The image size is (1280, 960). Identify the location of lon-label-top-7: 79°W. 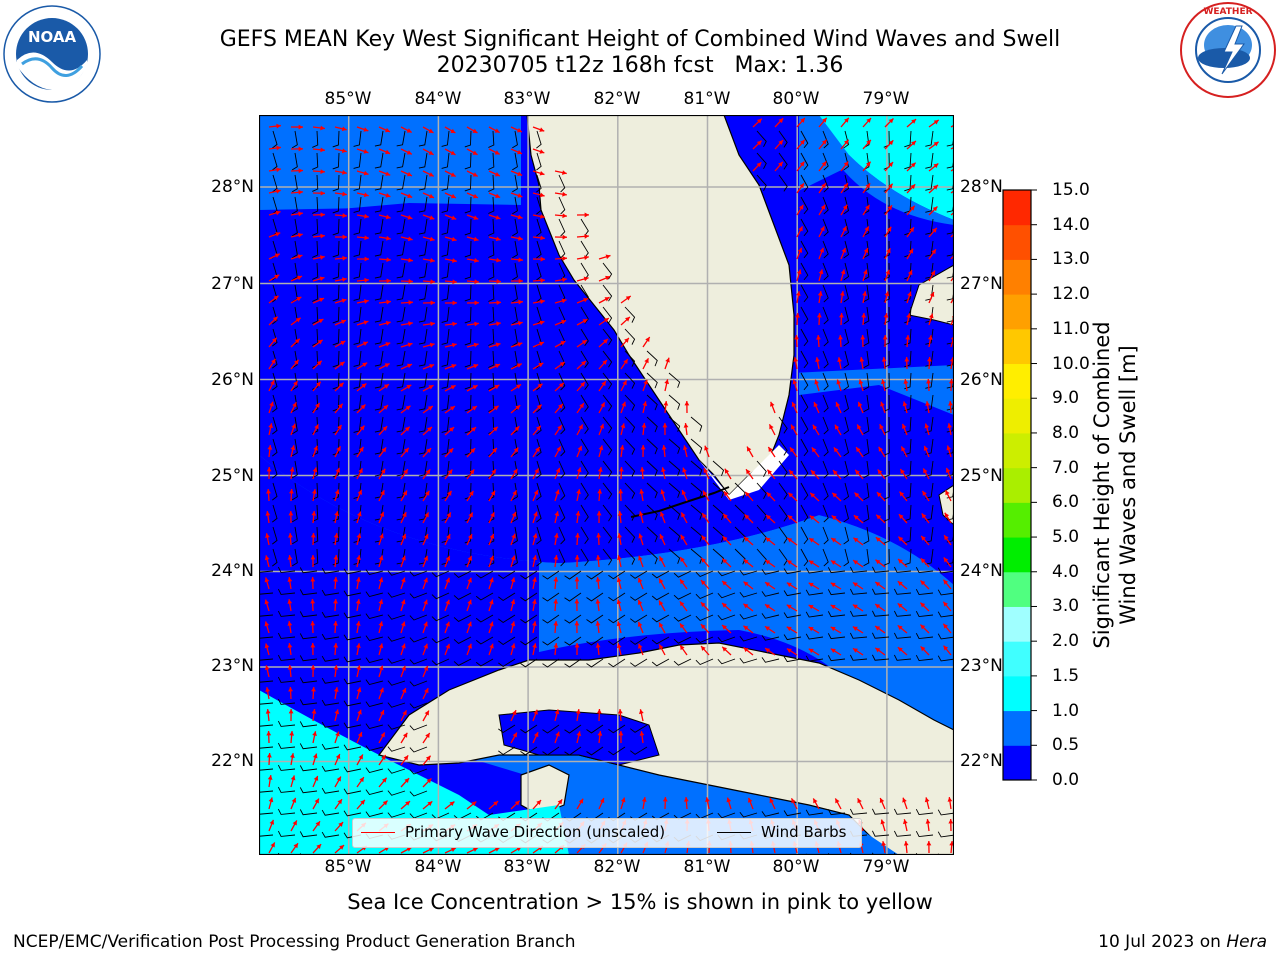
(886, 99).